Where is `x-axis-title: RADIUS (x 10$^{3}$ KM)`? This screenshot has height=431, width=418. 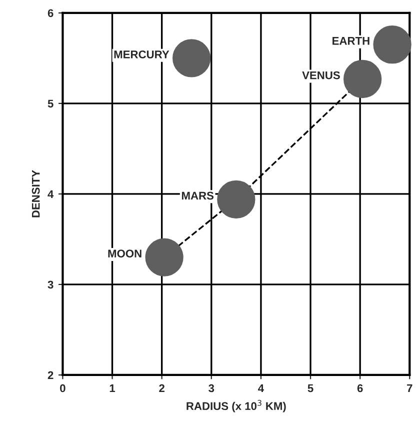 x-axis-title: RADIUS (x 10$^{3}$ KM) is located at coordinates (236, 406).